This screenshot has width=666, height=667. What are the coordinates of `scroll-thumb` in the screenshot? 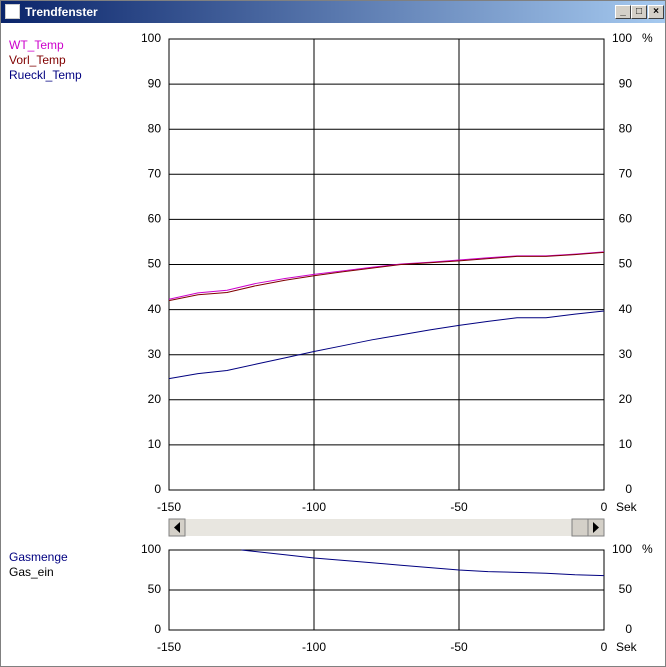 It's located at (580, 527).